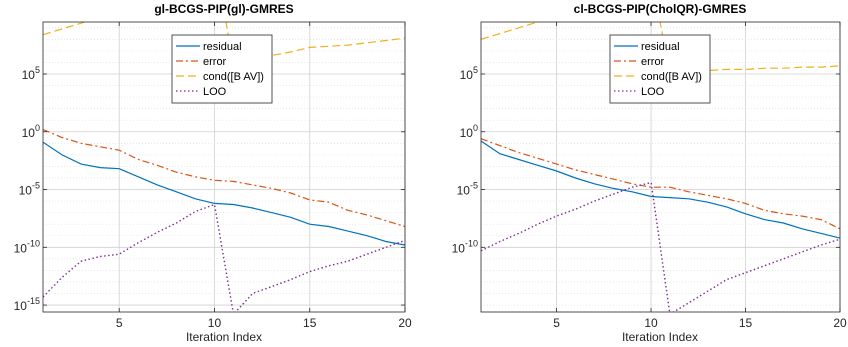 Image resolution: width=848 pixels, height=347 pixels. What do you see at coordinates (27, 304) in the screenshot?
I see `y-tick-label: 10⁻¹⁵` at bounding box center [27, 304].